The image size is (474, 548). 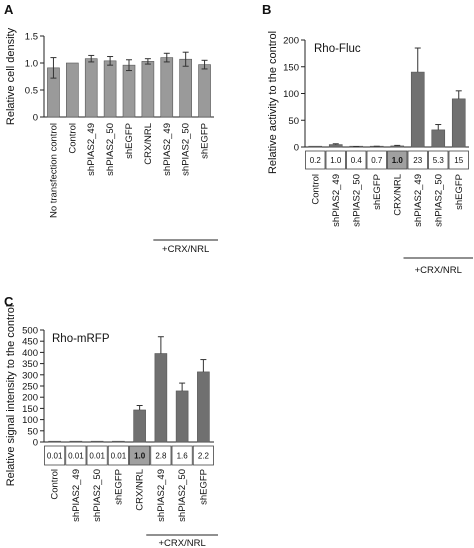 I want to click on value-box-label: 0.2, so click(x=316, y=160).